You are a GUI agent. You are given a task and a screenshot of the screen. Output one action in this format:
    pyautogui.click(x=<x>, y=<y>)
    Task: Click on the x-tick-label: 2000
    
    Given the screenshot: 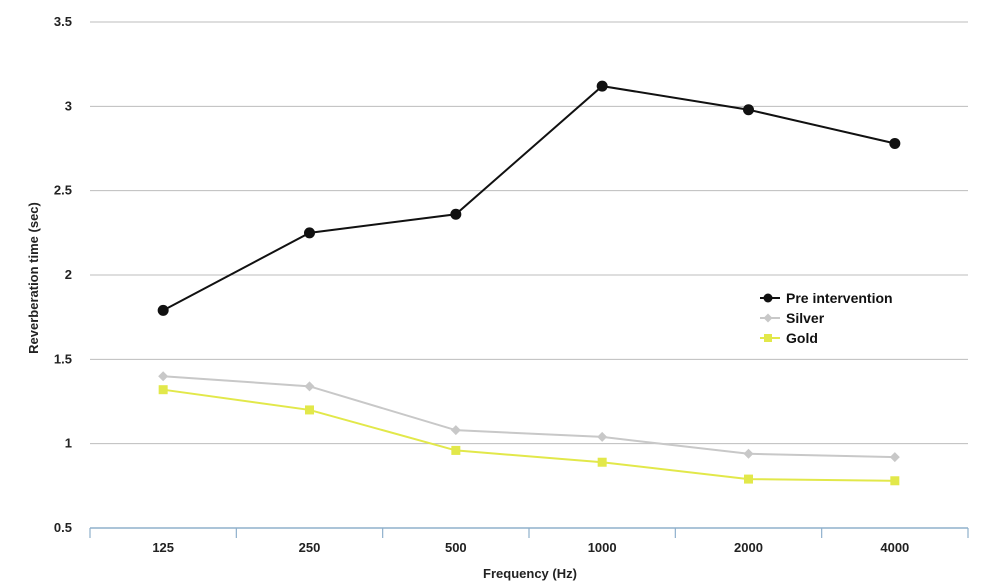 What is the action you would take?
    pyautogui.click(x=748, y=547)
    